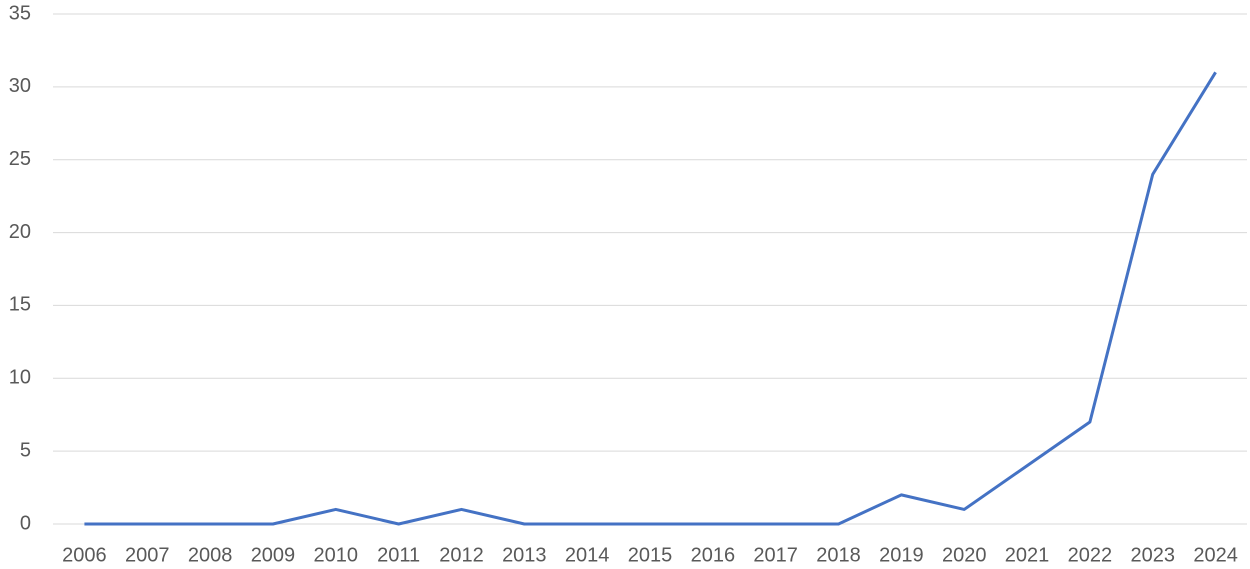  What do you see at coordinates (713, 555) in the screenshot?
I see `x-tick-label: 2016` at bounding box center [713, 555].